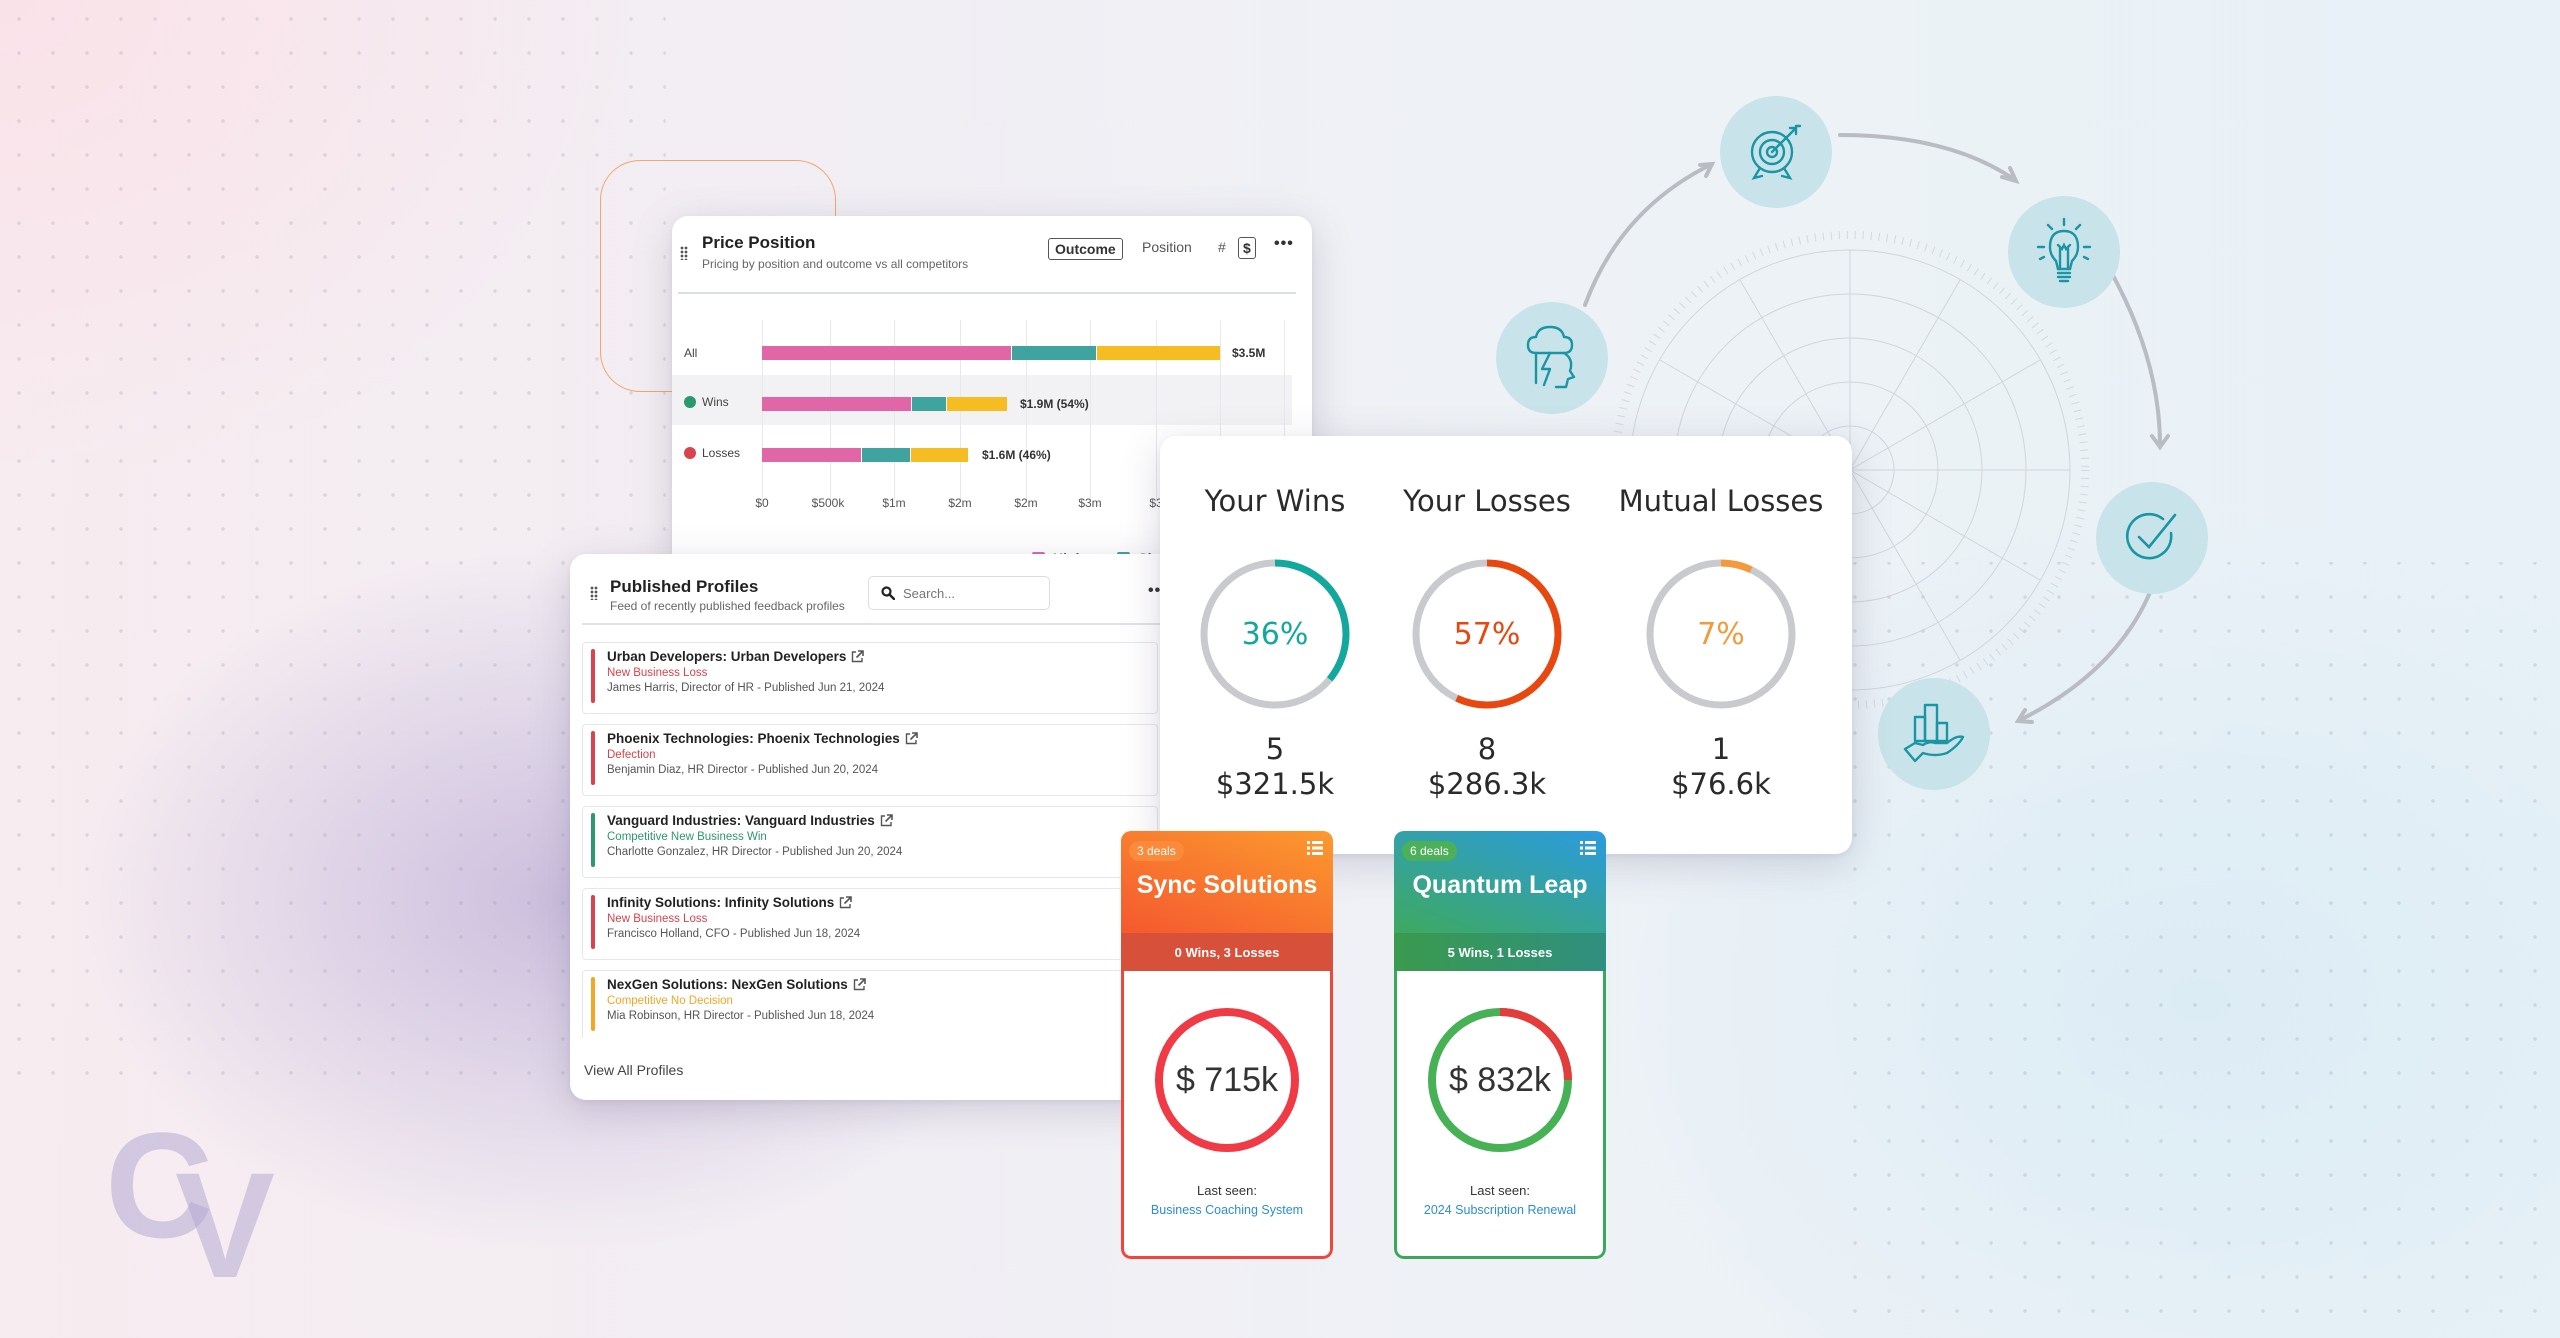  I want to click on donut-chart: 7%, so click(1721, 634).